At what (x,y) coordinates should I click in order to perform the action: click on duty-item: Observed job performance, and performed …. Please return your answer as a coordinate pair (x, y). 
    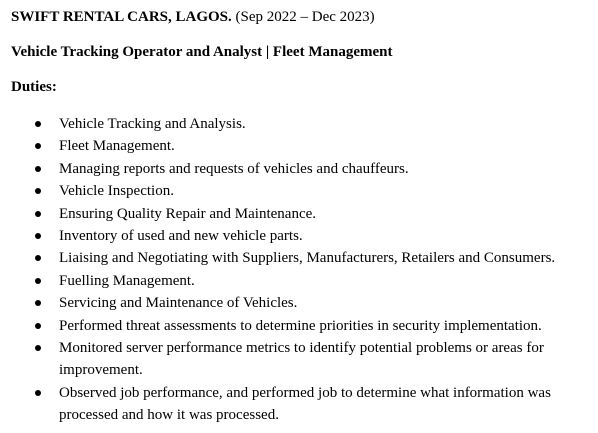
    Looking at the image, I should click on (299, 404).